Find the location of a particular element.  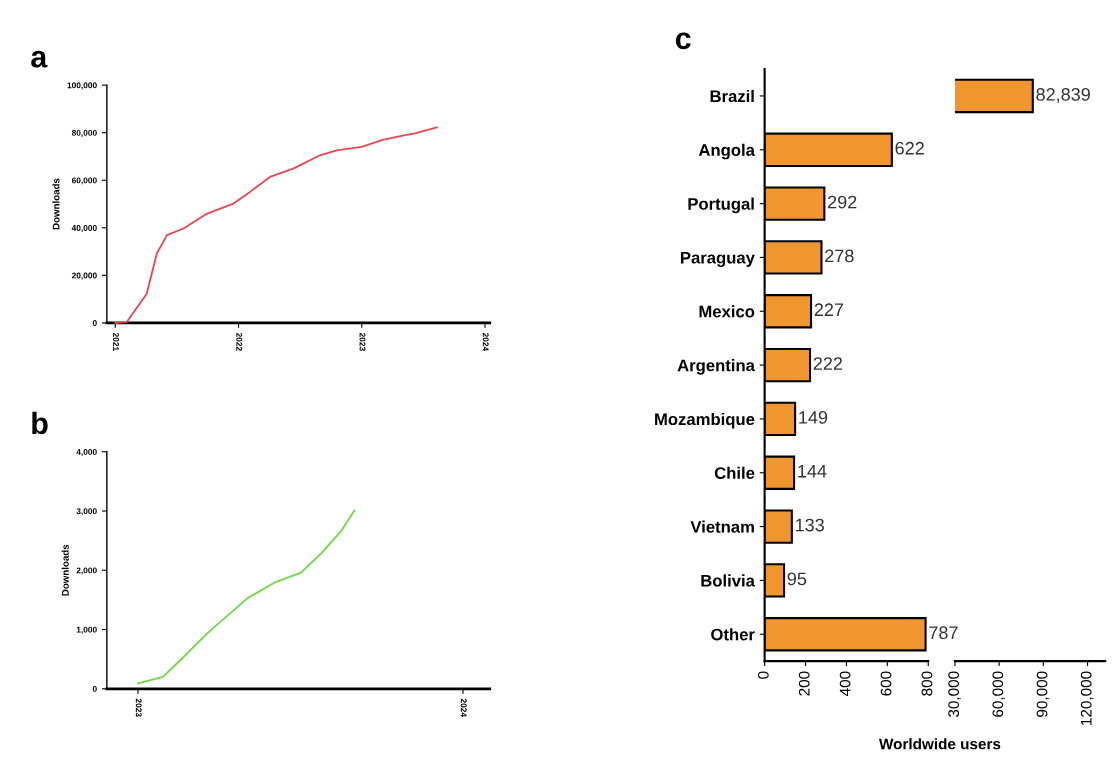

y-tick-label: Angola is located at coordinates (727, 151).